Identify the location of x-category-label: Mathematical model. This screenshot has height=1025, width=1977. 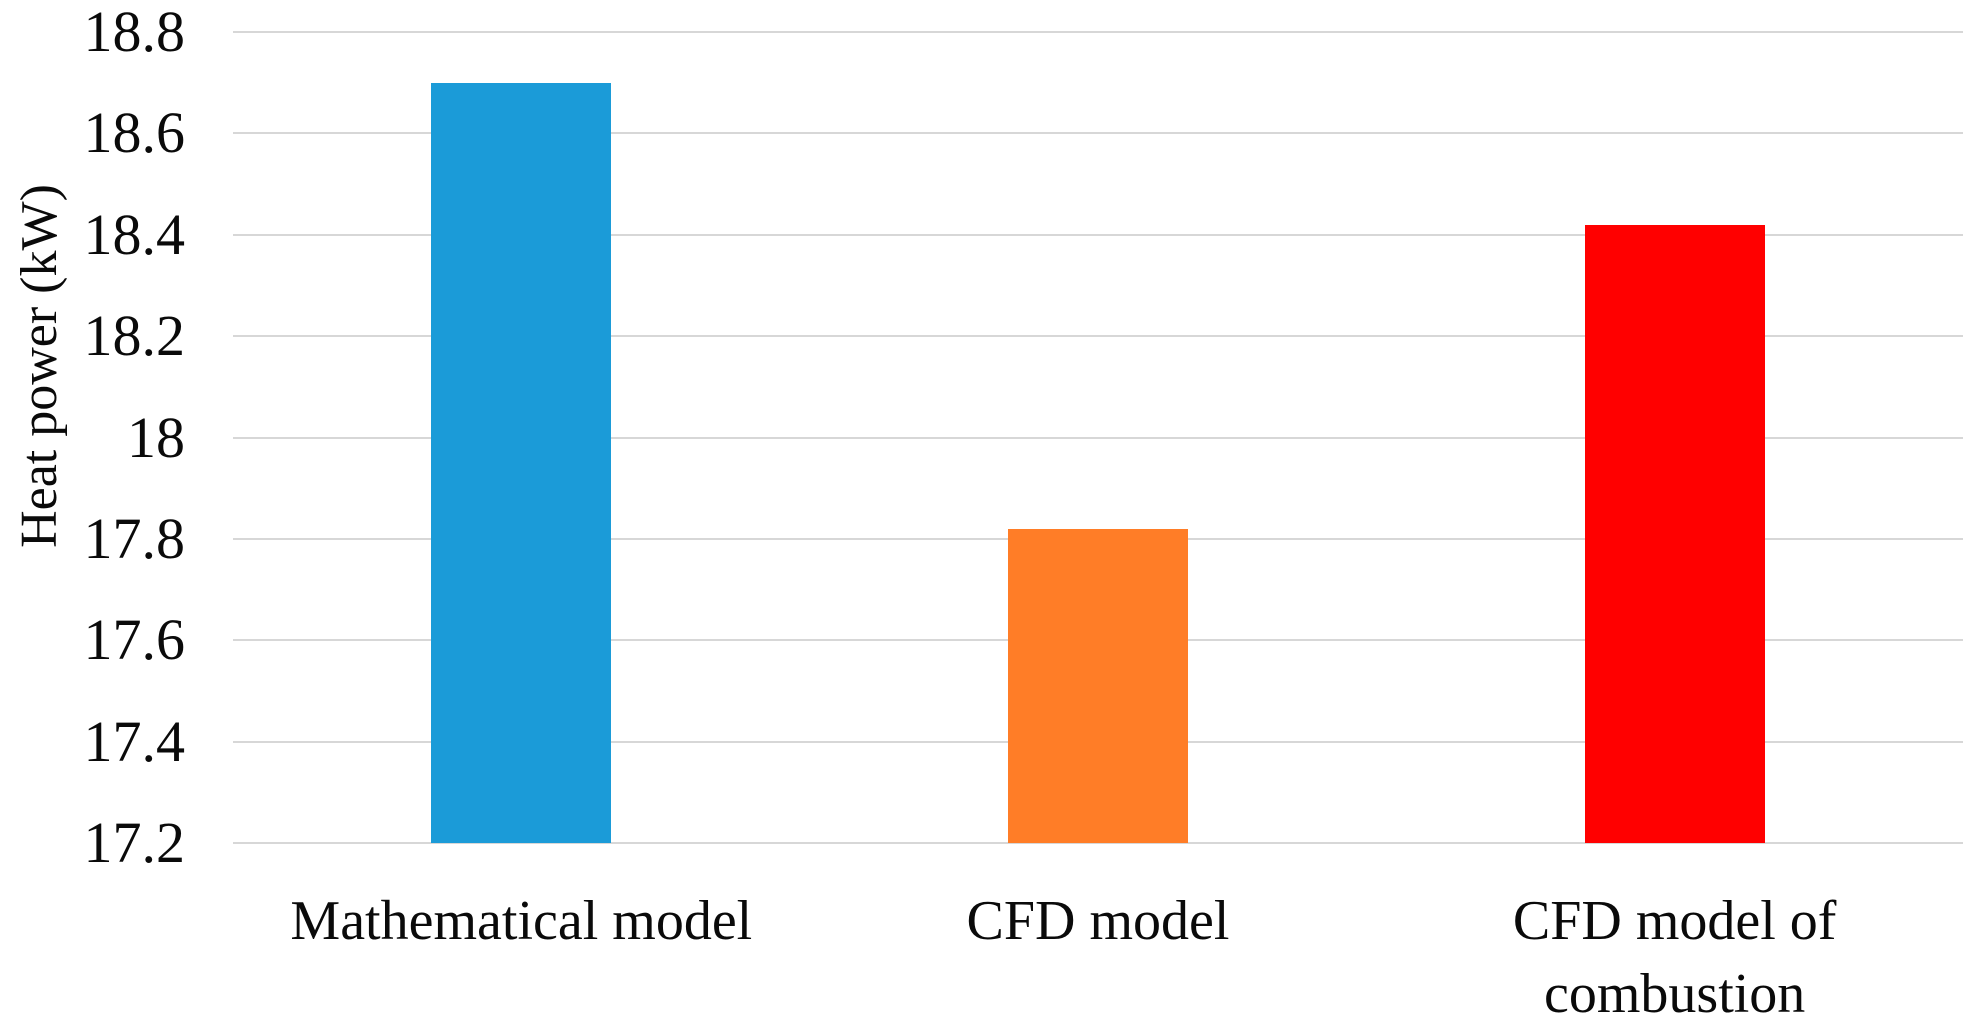
(521, 921).